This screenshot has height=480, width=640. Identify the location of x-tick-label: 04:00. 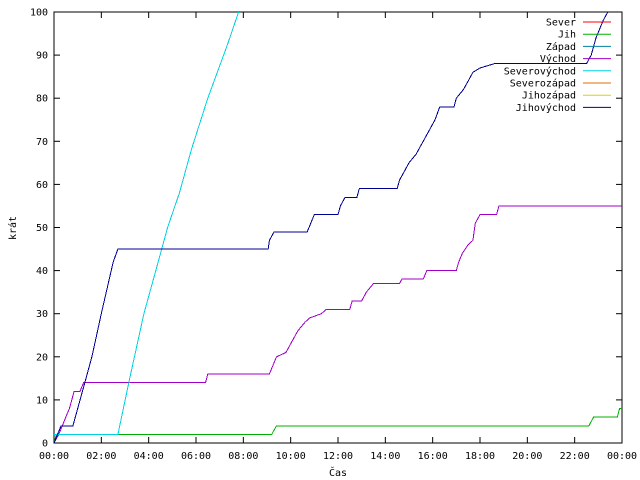
(149, 456).